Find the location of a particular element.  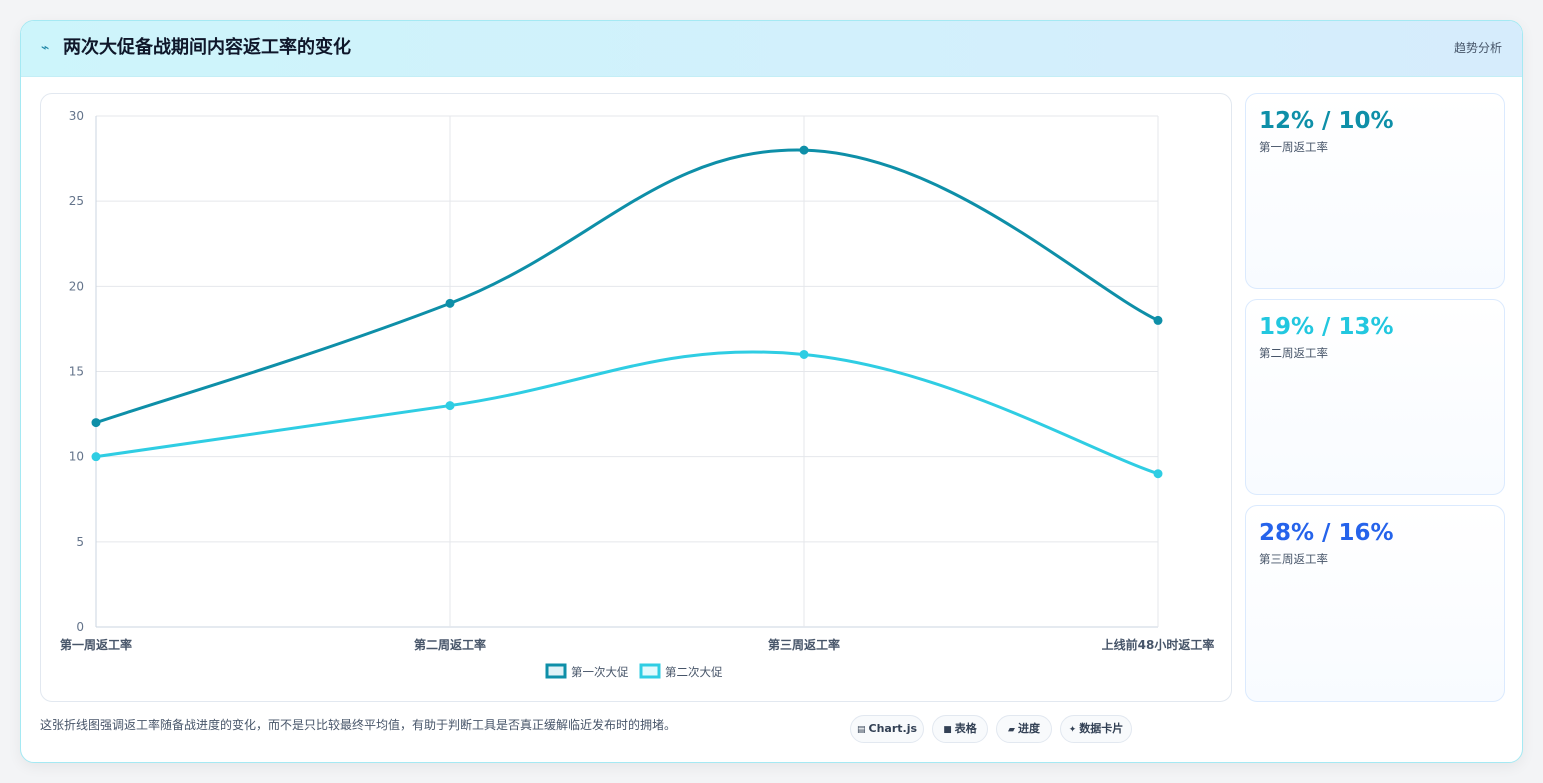

card-header: ⌁ 两次大促备战期间内容返工率的变化 趋势分析 is located at coordinates (771, 49).